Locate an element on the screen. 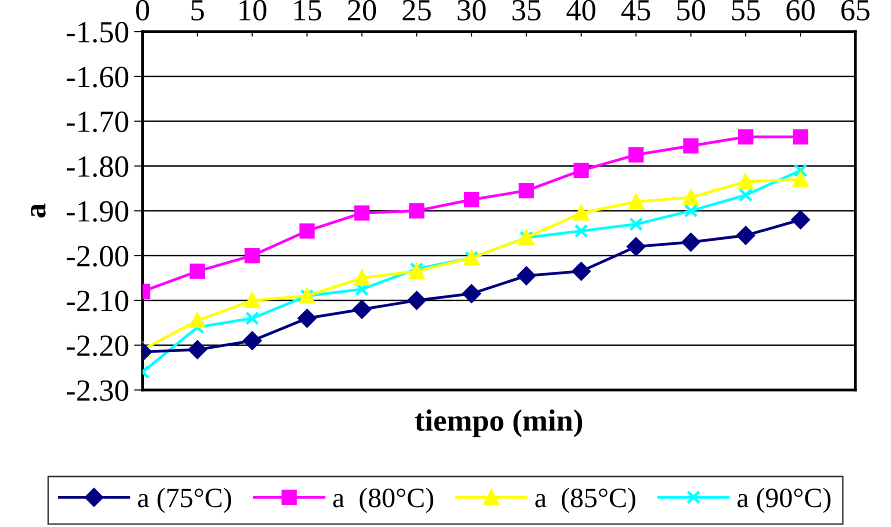 The image size is (891, 527). y-axis-title: a is located at coordinates (38, 211).